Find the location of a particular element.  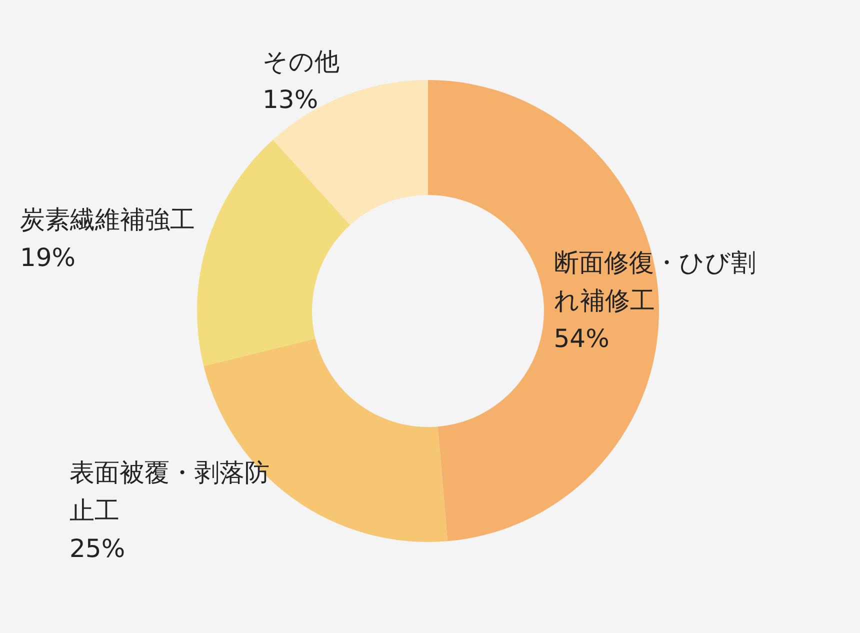

data-label: 54% is located at coordinates (582, 338).